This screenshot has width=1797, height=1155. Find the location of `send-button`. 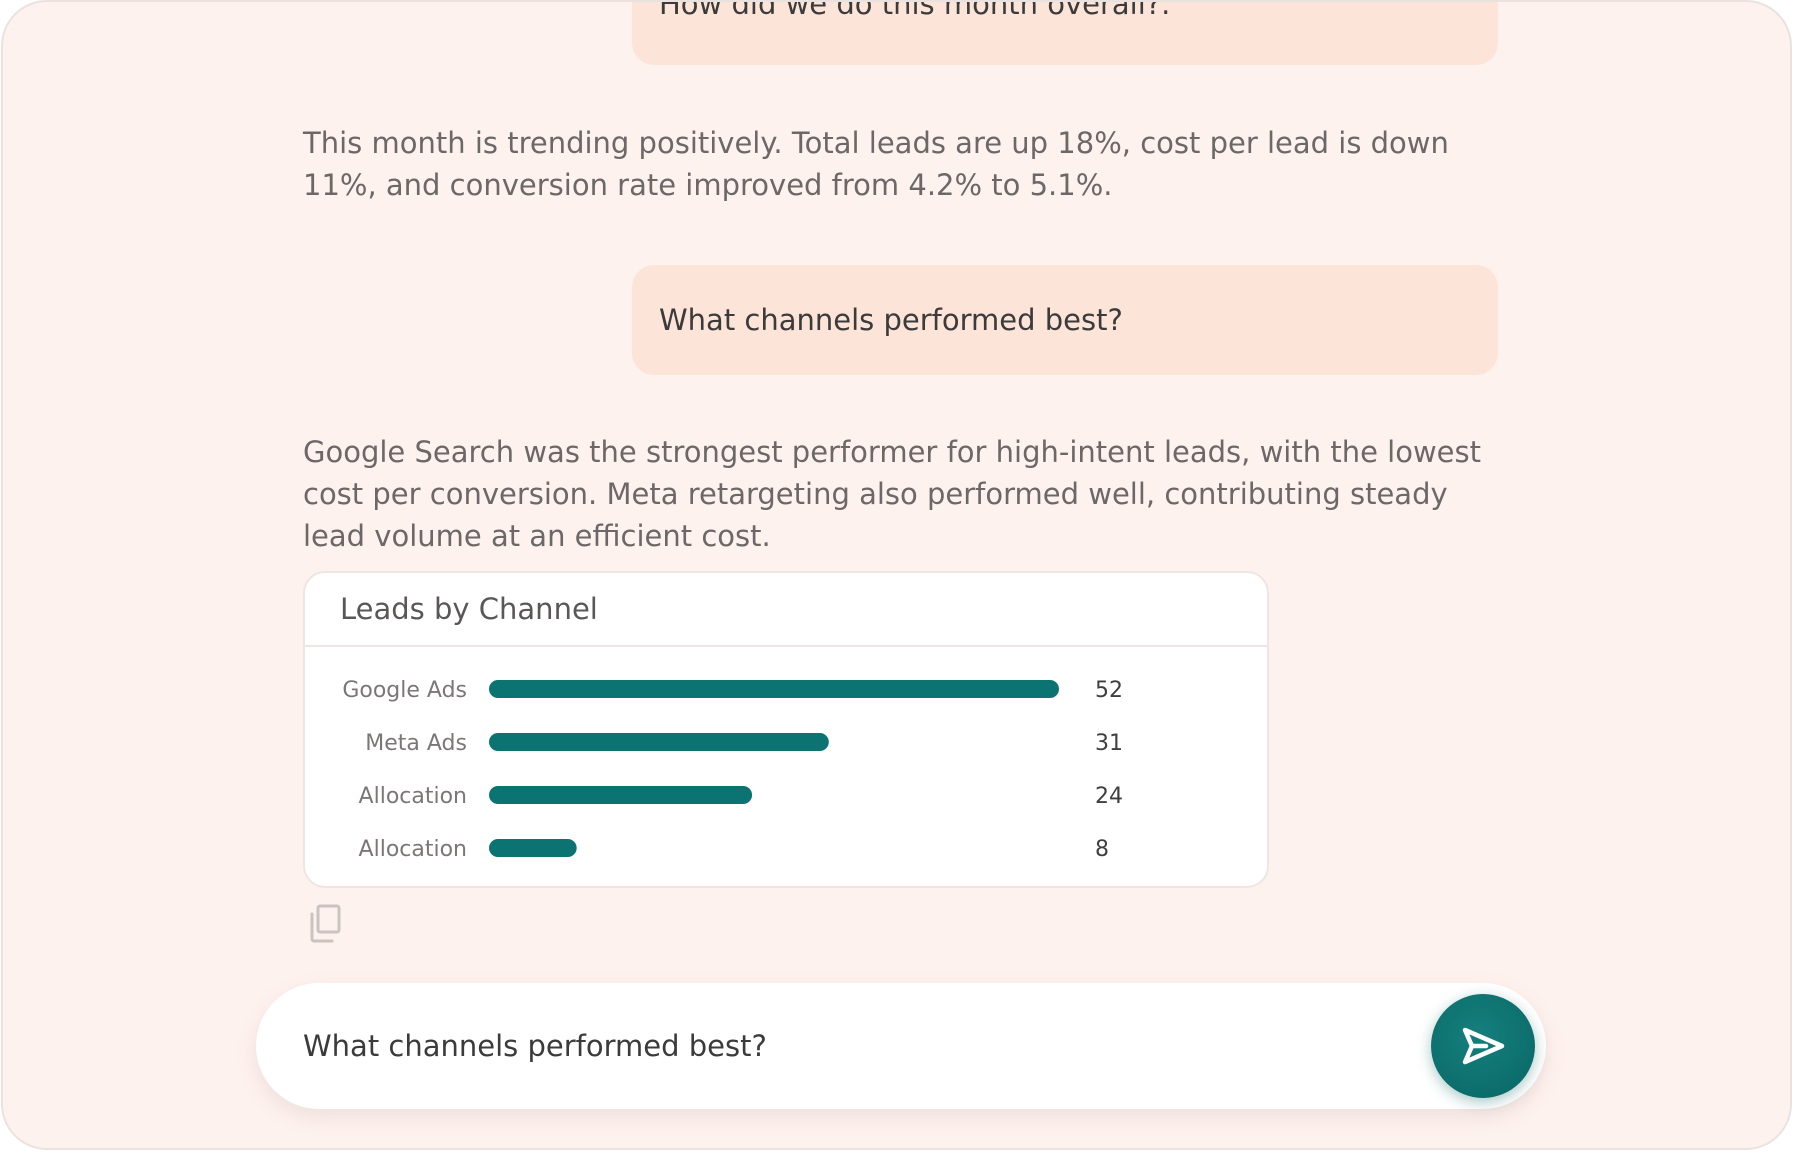

send-button is located at coordinates (1483, 1046).